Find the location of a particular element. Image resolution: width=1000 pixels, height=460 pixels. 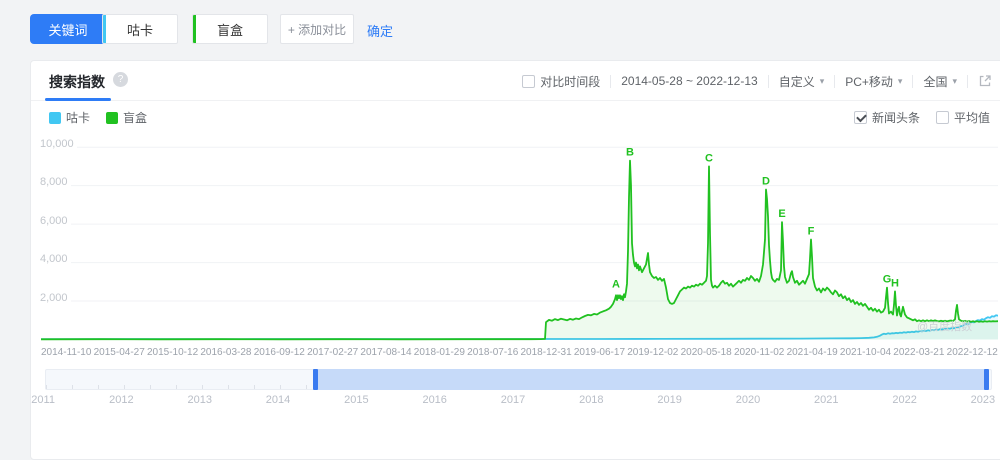

year-label-2014: 2014 is located at coordinates (278, 400).